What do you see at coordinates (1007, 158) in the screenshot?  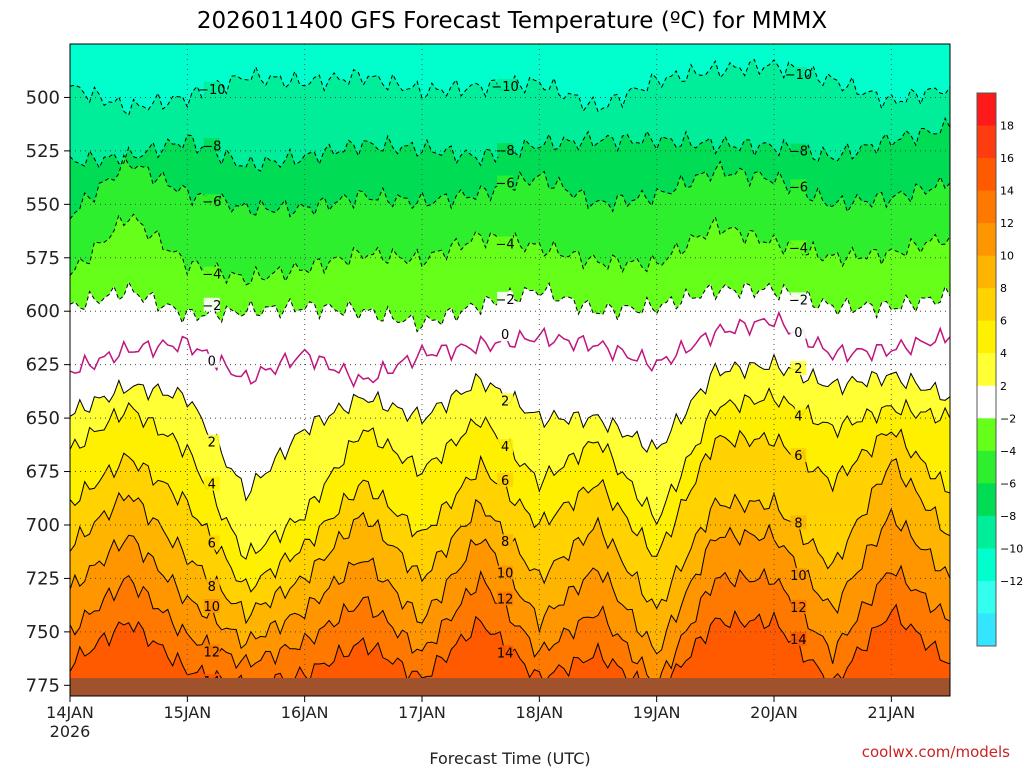 I see `colorbar-label: 16` at bounding box center [1007, 158].